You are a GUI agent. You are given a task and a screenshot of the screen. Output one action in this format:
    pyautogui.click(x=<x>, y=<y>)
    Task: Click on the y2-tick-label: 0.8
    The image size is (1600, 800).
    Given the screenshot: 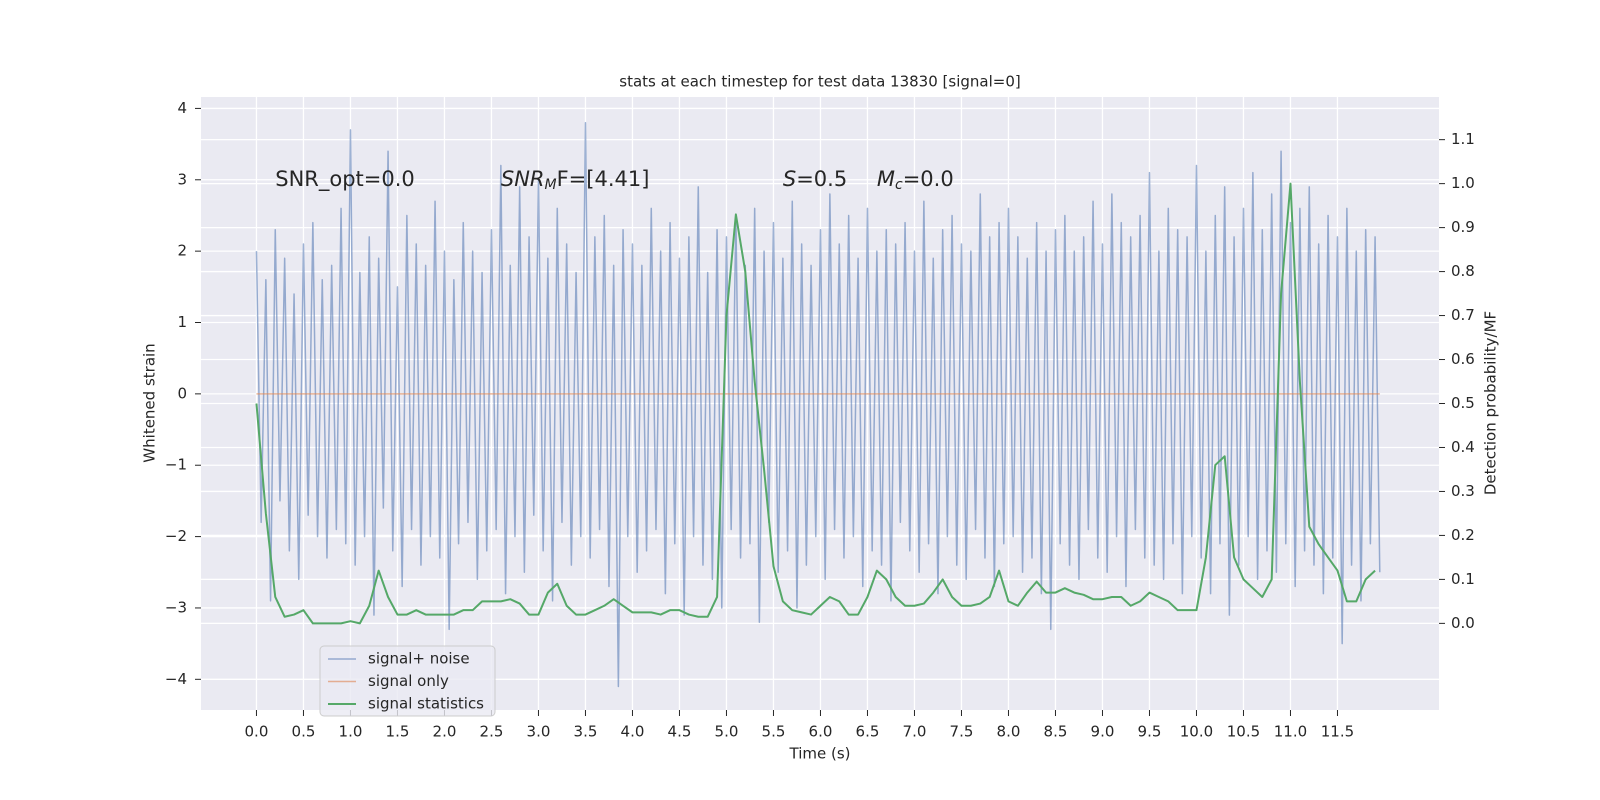 What is the action you would take?
    pyautogui.click(x=1463, y=271)
    